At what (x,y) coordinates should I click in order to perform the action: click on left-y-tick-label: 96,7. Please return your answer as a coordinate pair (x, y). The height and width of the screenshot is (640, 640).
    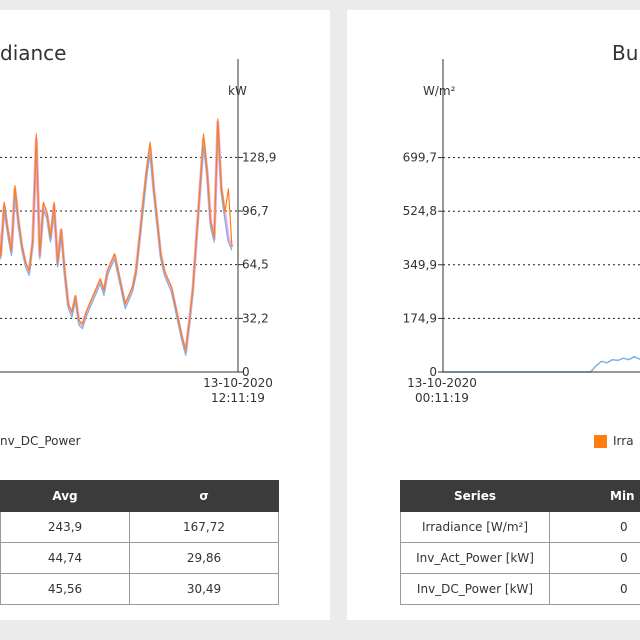
    Looking at the image, I should click on (255, 211).